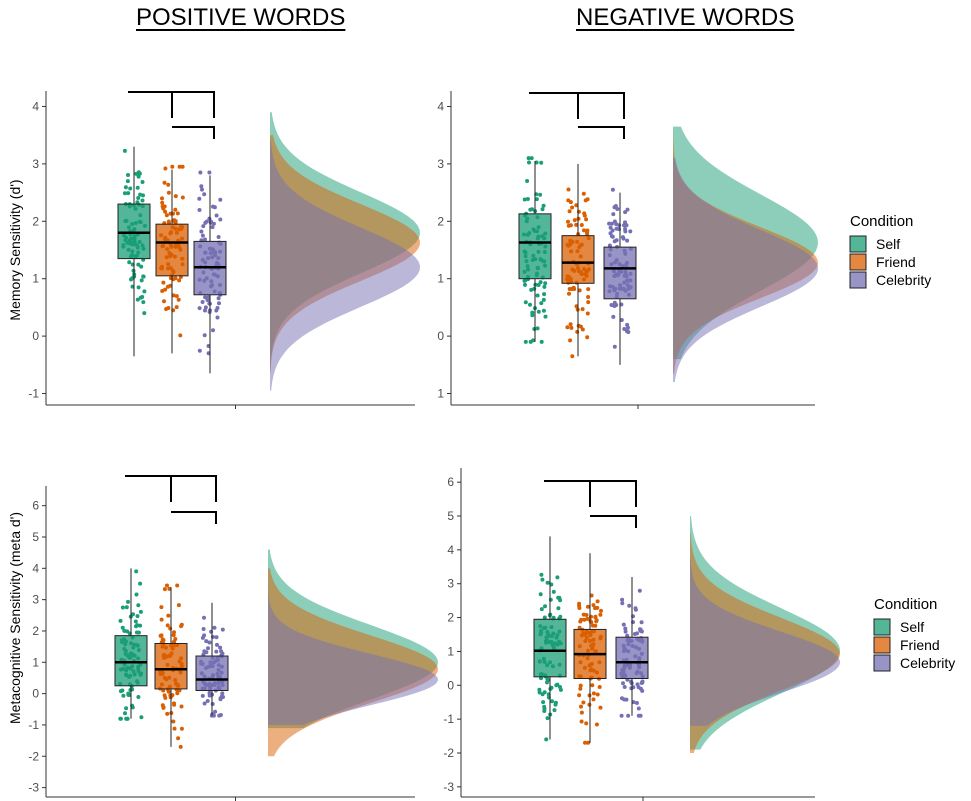 This screenshot has width=971, height=801. I want to click on density-celebrity, so click(345, 265).